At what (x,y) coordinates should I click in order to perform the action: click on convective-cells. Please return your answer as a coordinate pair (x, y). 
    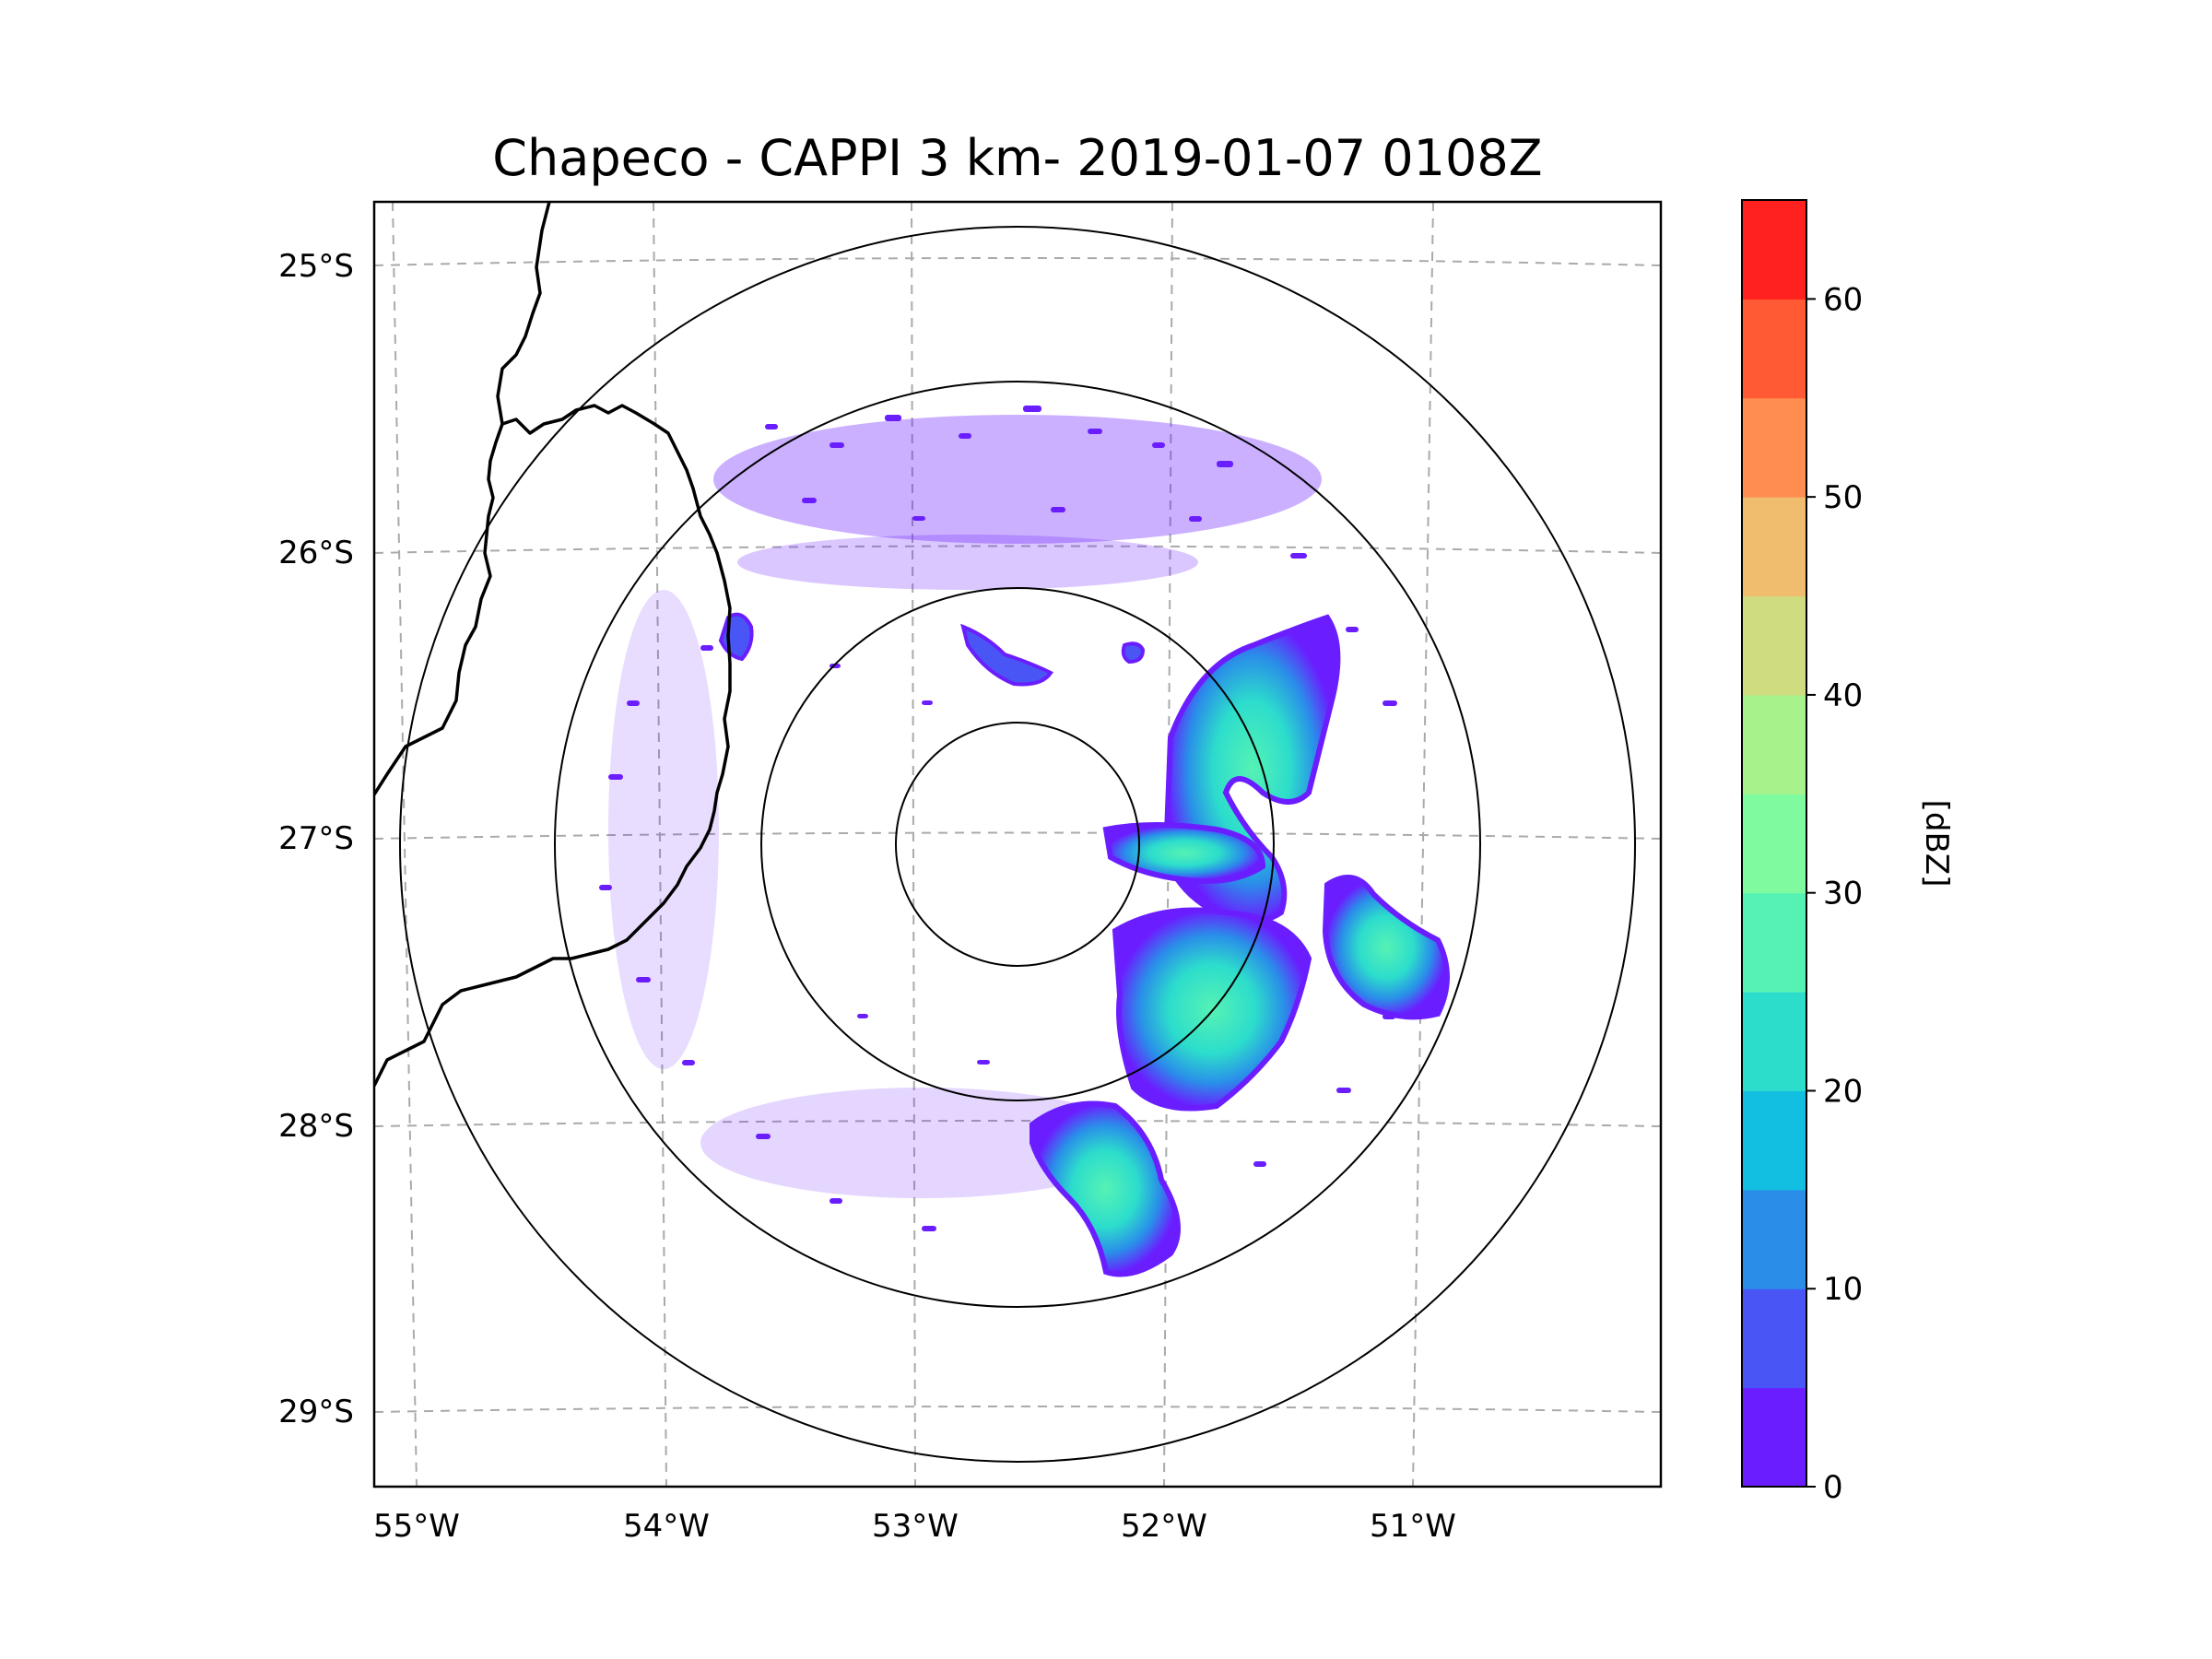
    Looking at the image, I should click on (1084, 944).